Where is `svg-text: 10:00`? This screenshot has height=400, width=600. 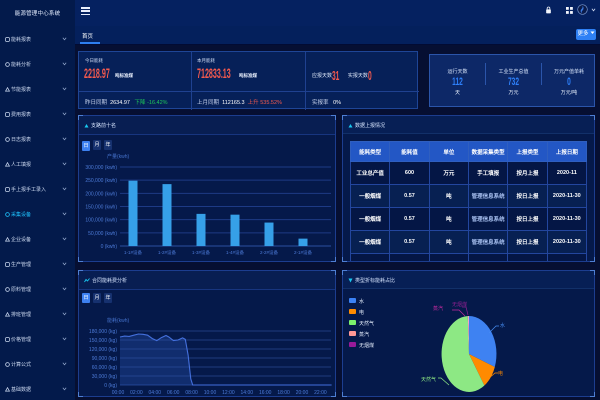
svg-text: 10:00 is located at coordinates (210, 393).